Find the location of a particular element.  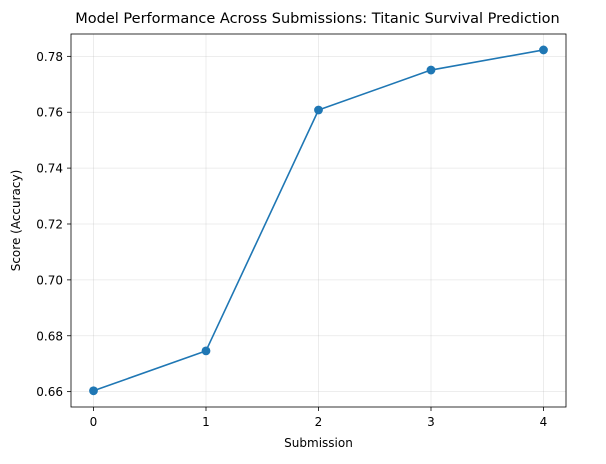

x-tick-label: 1 is located at coordinates (206, 422).